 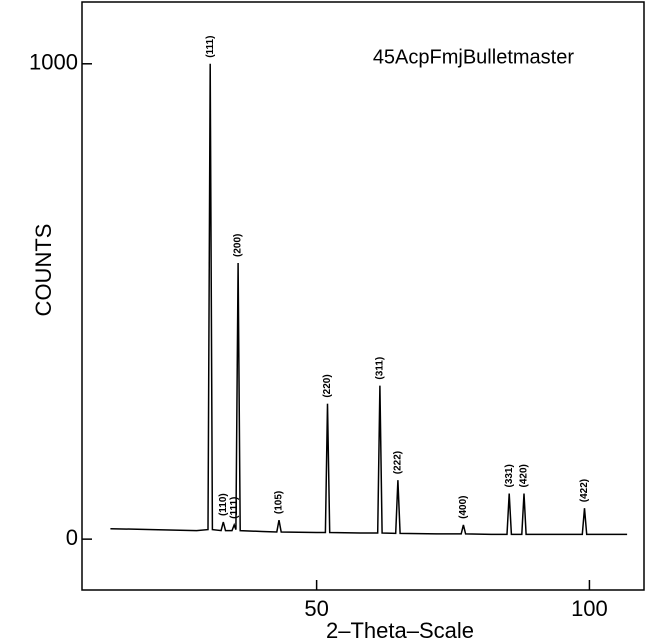 I want to click on x-tick-label: 100, so click(x=589, y=608).